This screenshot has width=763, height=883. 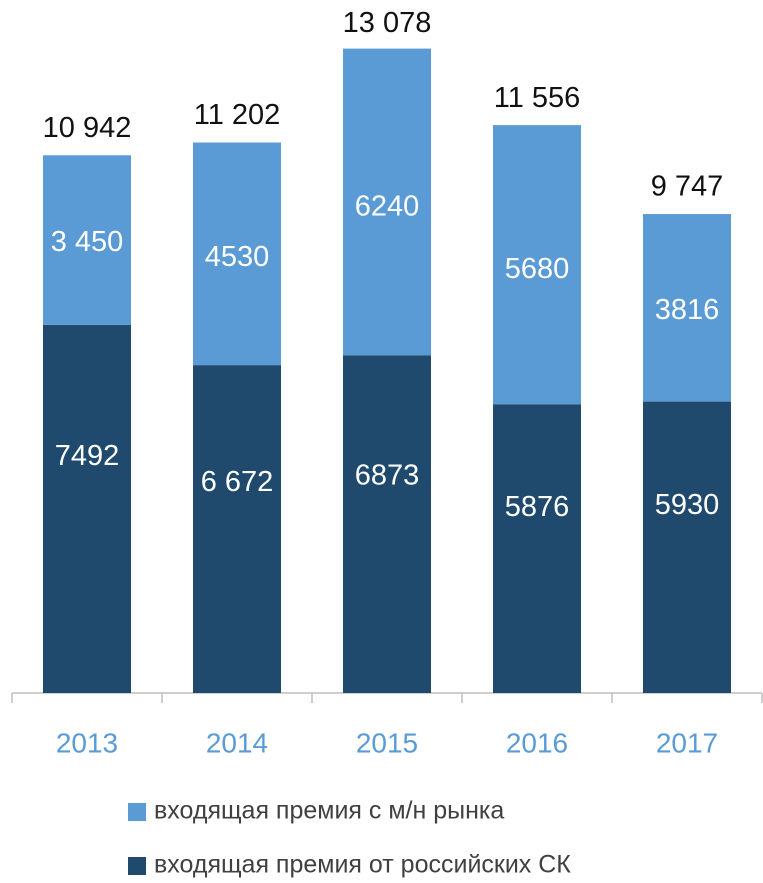 What do you see at coordinates (87, 742) in the screenshot?
I see `x-tick-label: 2013` at bounding box center [87, 742].